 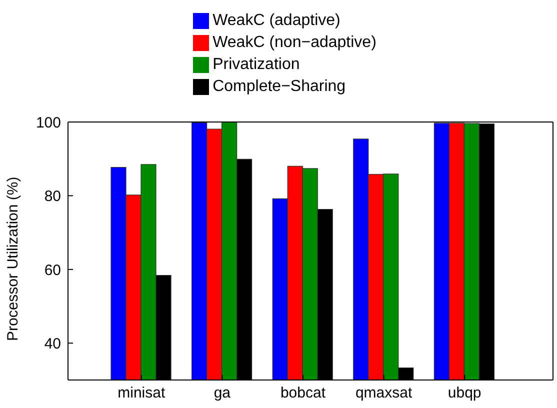 I want to click on y-tick-label: 60, so click(x=52, y=270).